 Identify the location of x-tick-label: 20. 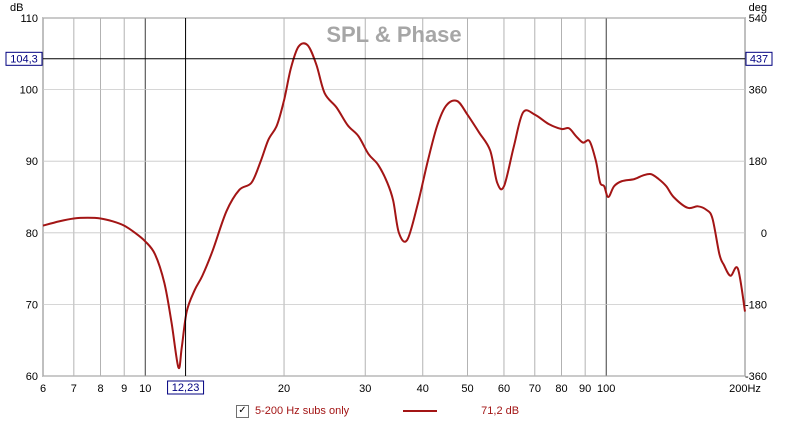
(284, 389).